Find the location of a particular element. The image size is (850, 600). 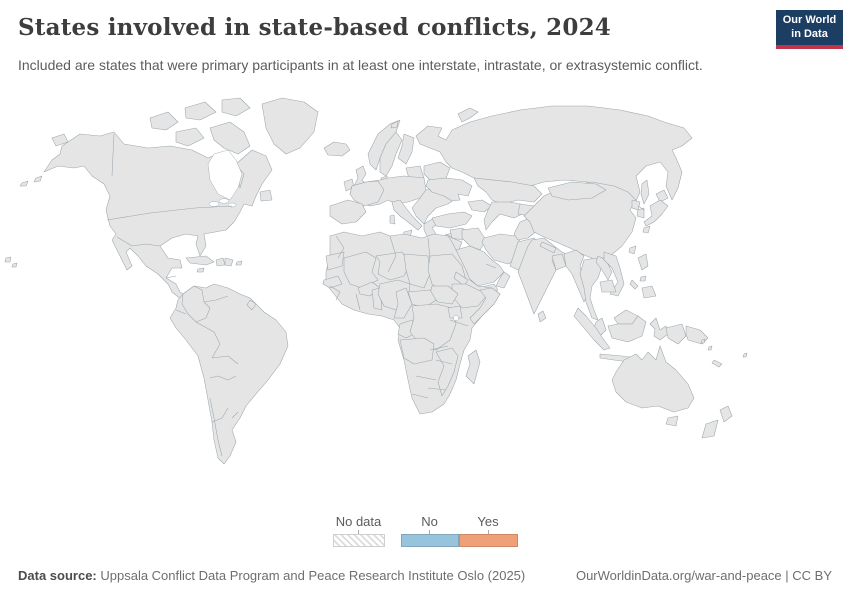

legend-swatch-no is located at coordinates (429, 540).